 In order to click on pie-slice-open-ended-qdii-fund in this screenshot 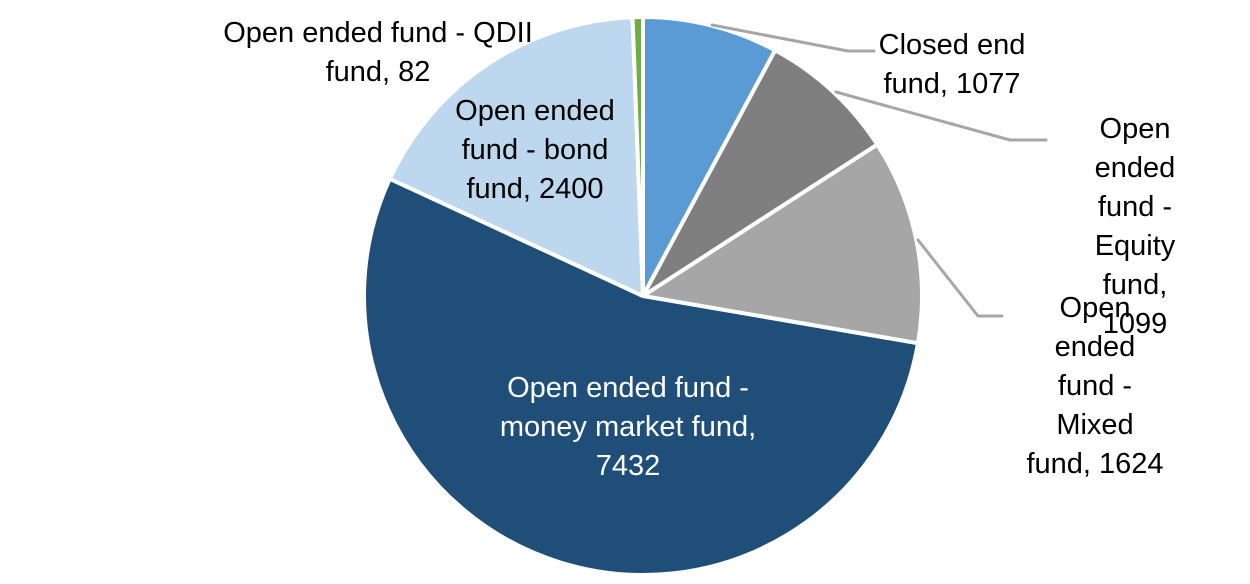, I will do `click(637, 156)`.